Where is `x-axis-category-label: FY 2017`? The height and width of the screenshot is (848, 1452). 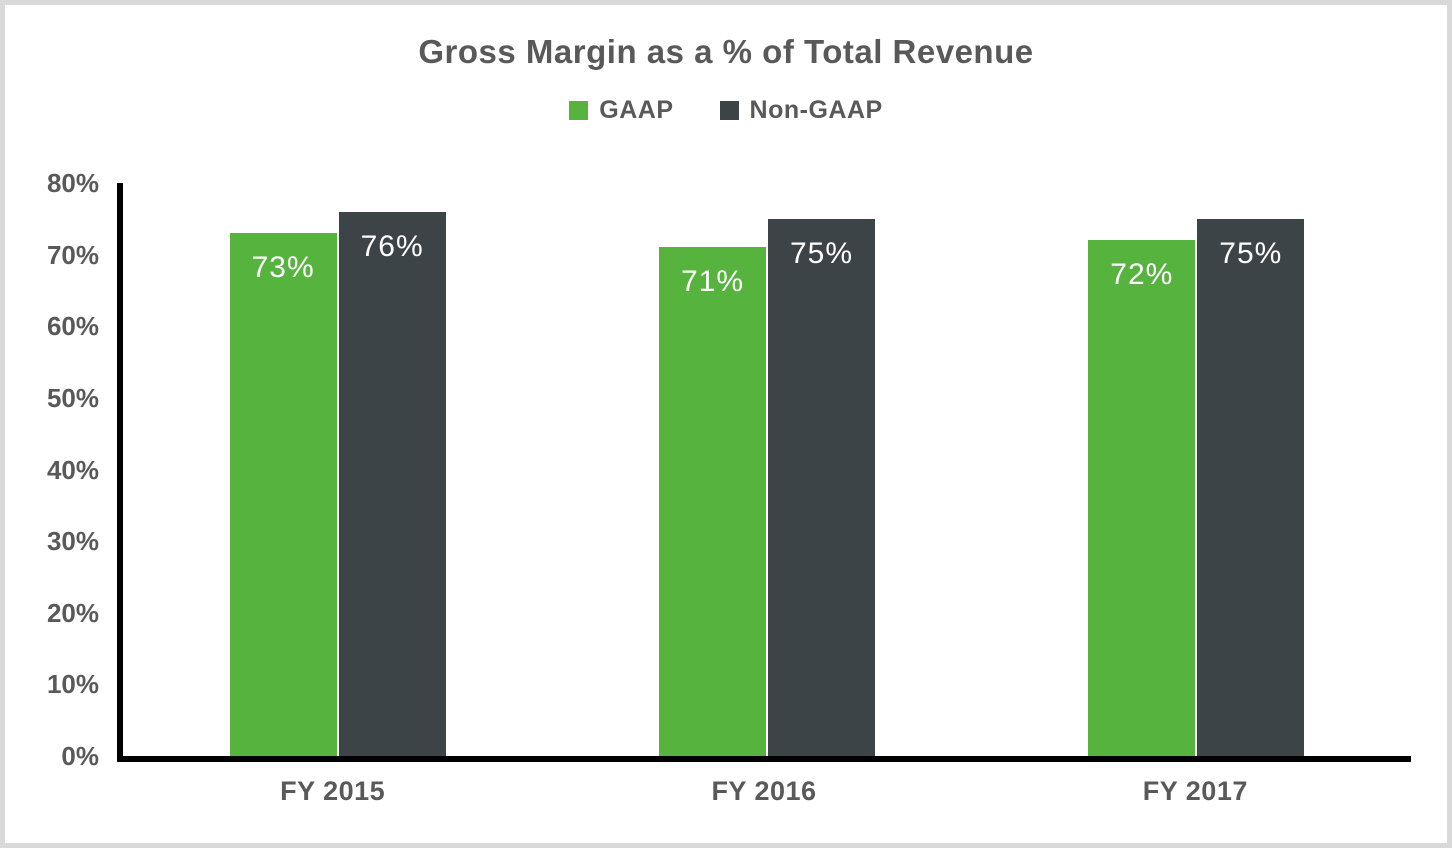
x-axis-category-label: FY 2017 is located at coordinates (1195, 791).